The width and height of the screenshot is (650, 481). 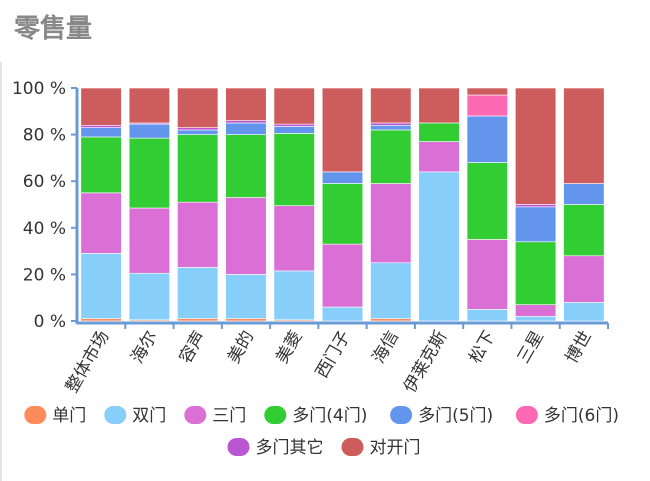 I want to click on x-tick-label-10: 博世, so click(x=579, y=347).